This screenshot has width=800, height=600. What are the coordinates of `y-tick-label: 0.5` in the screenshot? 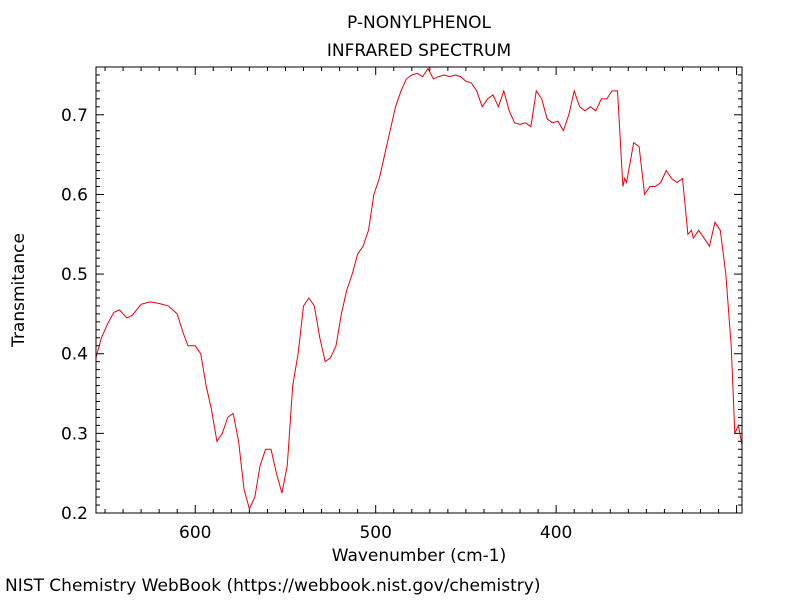 It's located at (74, 275).